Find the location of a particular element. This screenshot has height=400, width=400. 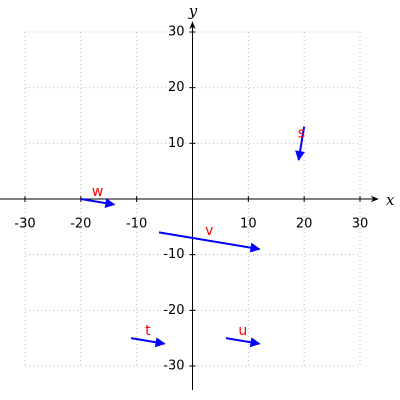

x-tick-label: -30 is located at coordinates (24, 224).